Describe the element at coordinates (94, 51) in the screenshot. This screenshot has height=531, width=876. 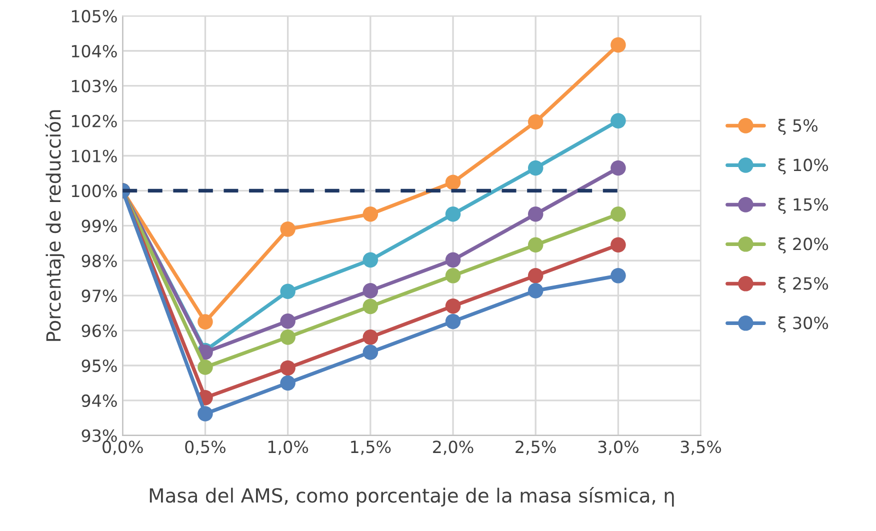
I see `y-tick-label: 104%` at that location.